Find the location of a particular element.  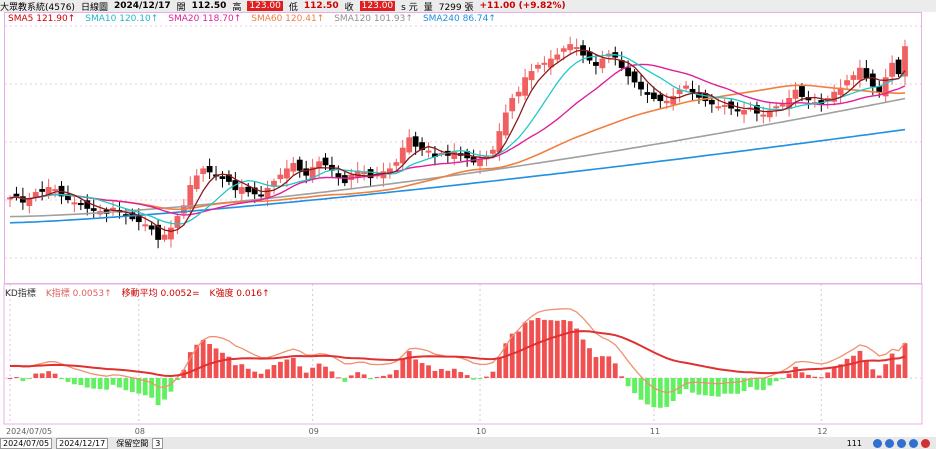

reserve-value: 3 is located at coordinates (158, 443).